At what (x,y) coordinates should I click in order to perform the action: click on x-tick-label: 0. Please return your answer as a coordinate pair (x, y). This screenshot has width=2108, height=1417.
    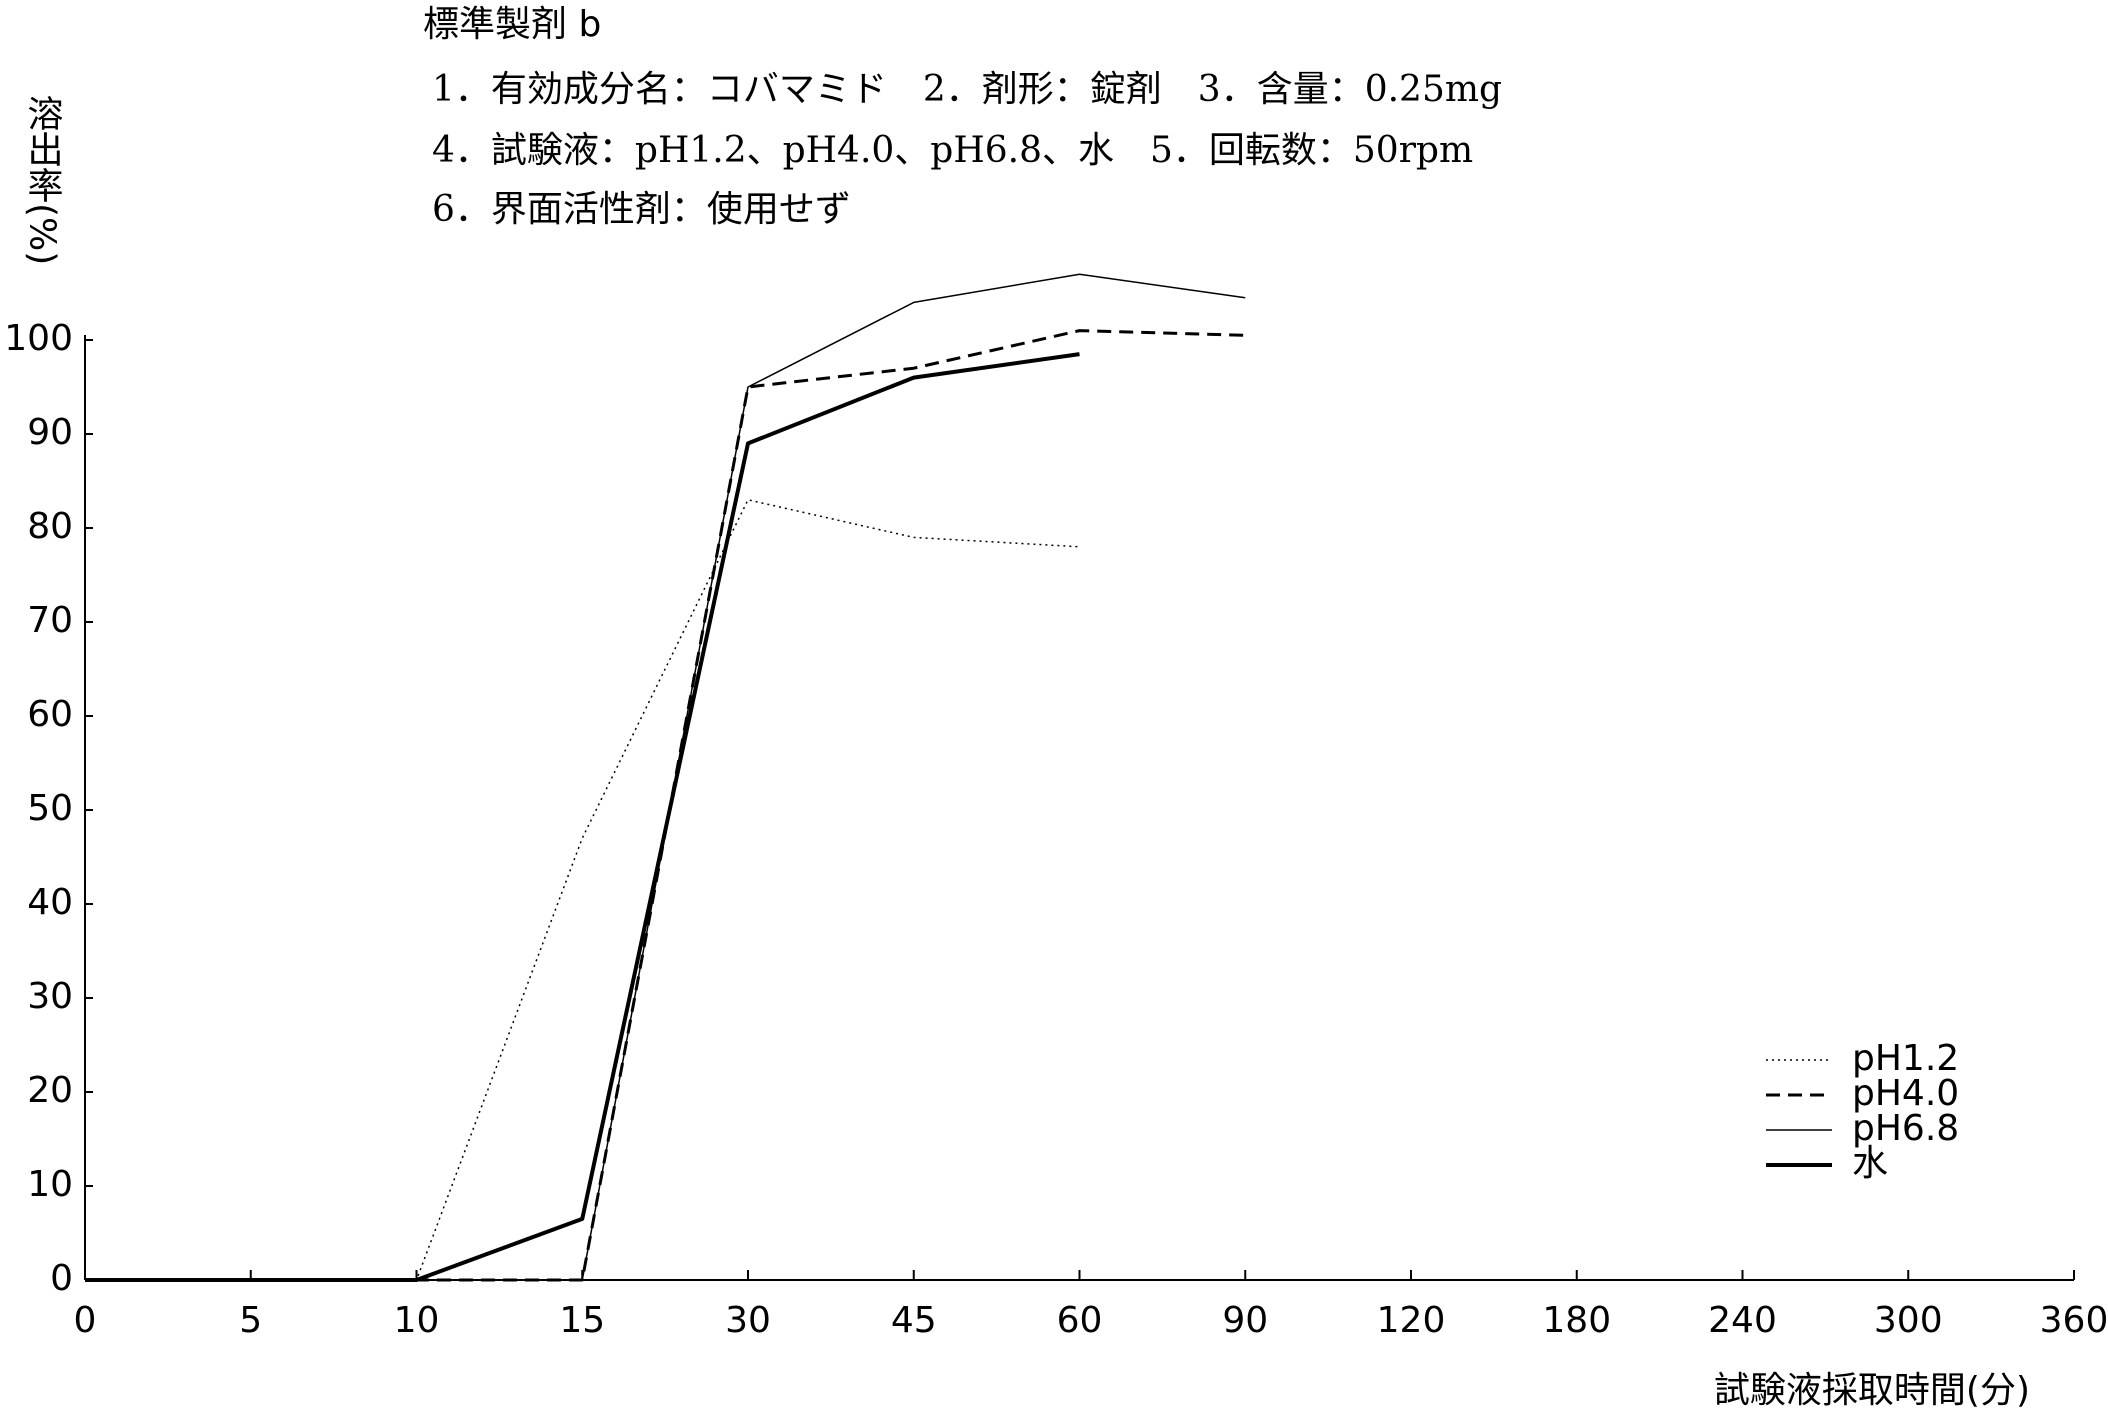
    Looking at the image, I should click on (85, 1320).